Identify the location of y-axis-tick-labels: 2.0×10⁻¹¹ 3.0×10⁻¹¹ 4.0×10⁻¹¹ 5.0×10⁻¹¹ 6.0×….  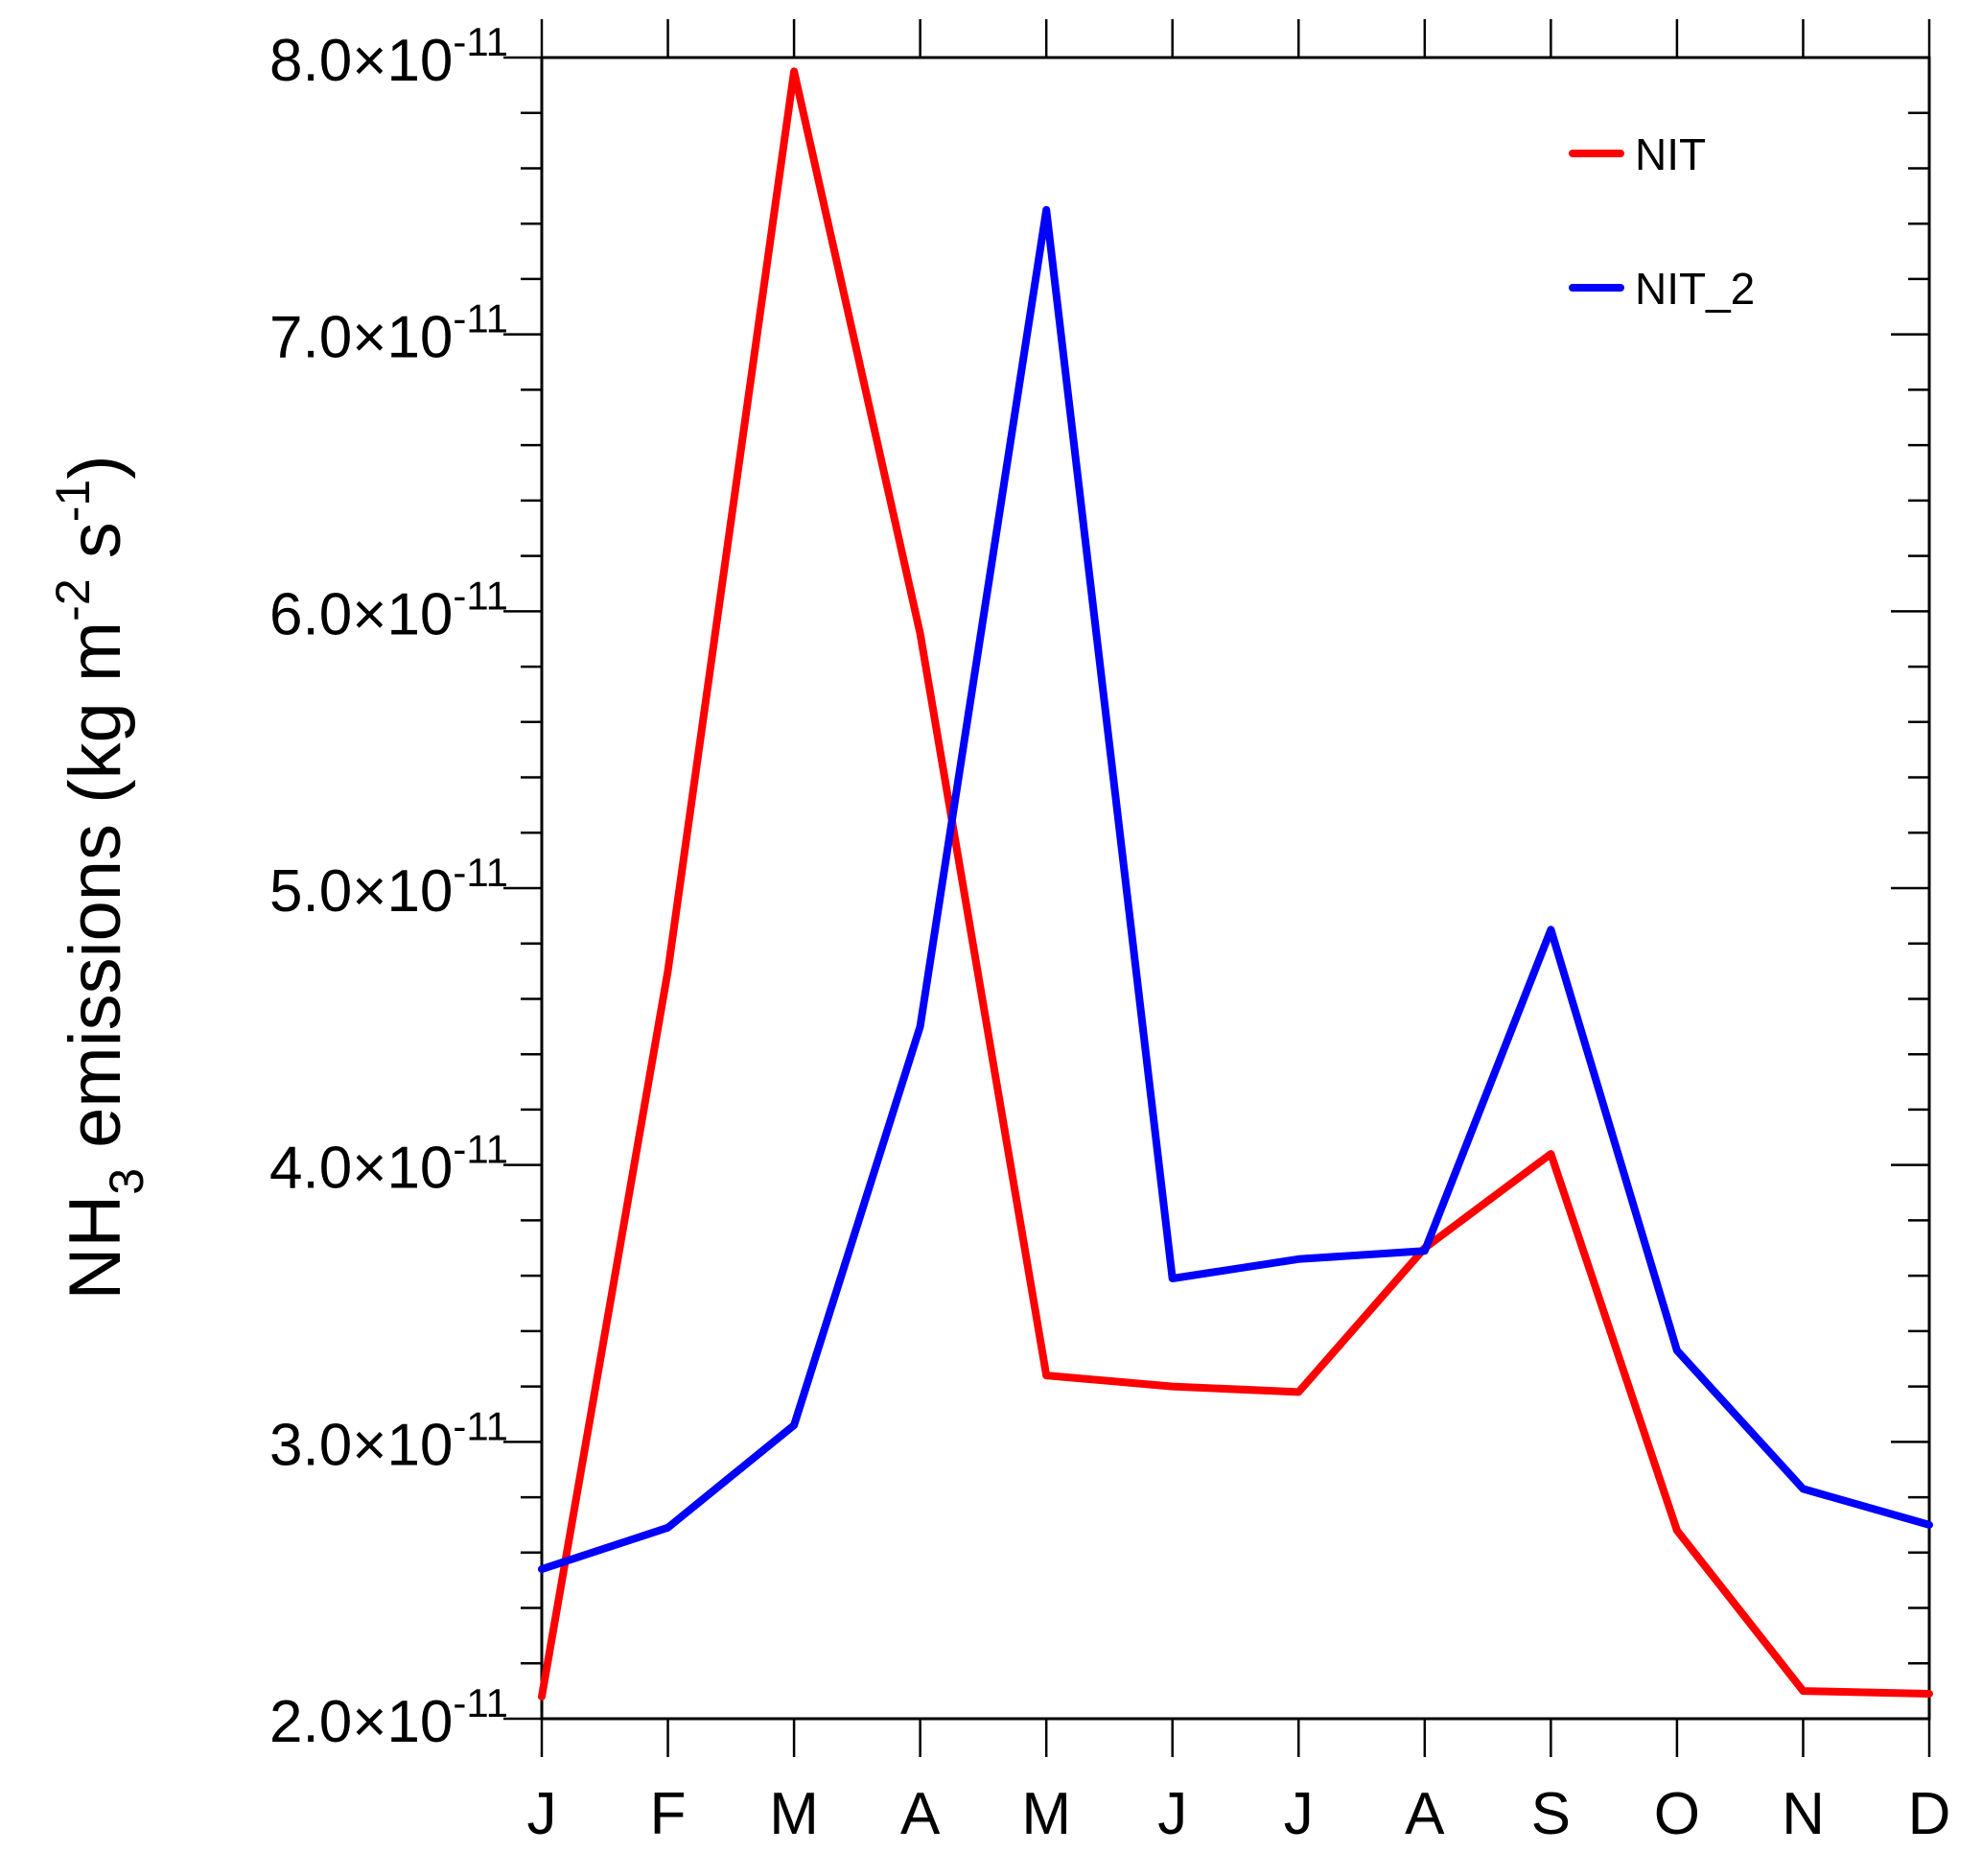
(389, 887).